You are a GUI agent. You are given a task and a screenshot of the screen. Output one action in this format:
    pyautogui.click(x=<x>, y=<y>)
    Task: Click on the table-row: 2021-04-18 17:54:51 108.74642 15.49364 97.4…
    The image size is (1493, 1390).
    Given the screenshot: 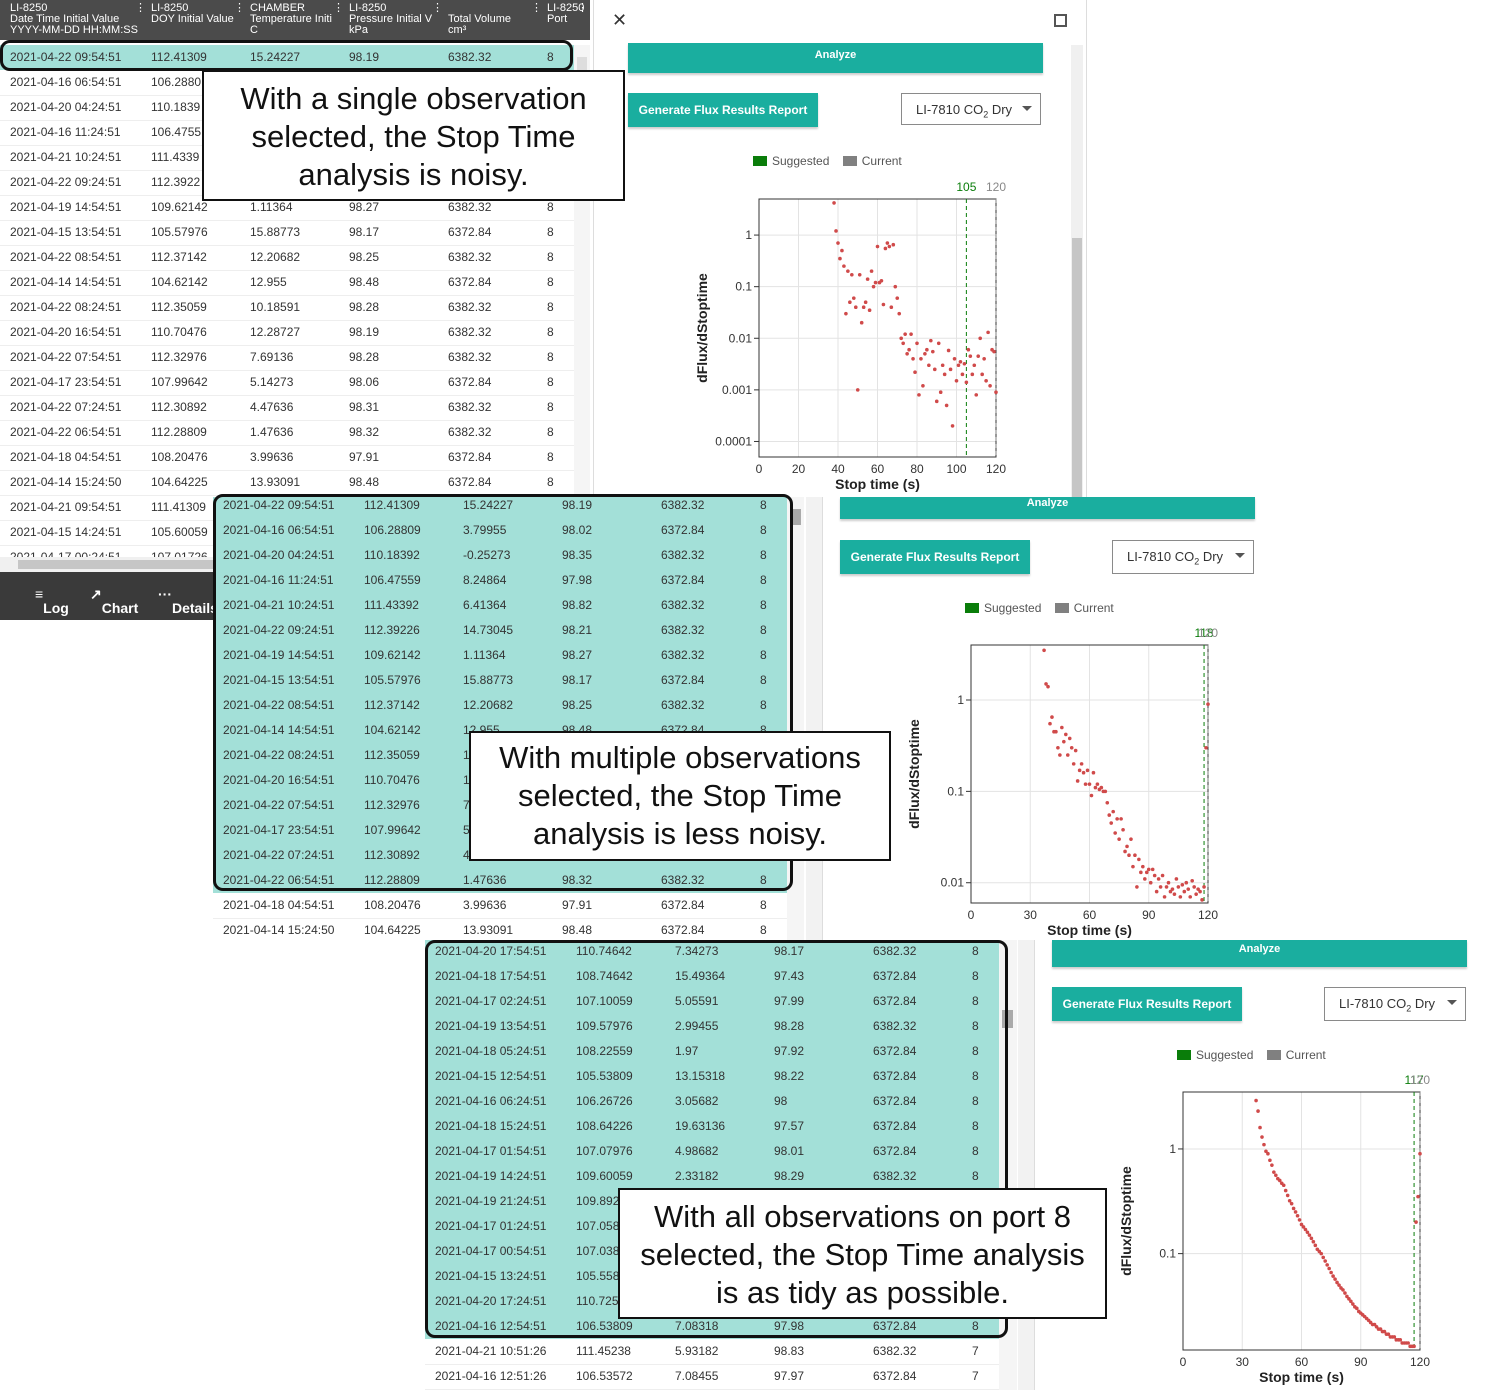 What is the action you would take?
    pyautogui.click(x=712, y=976)
    